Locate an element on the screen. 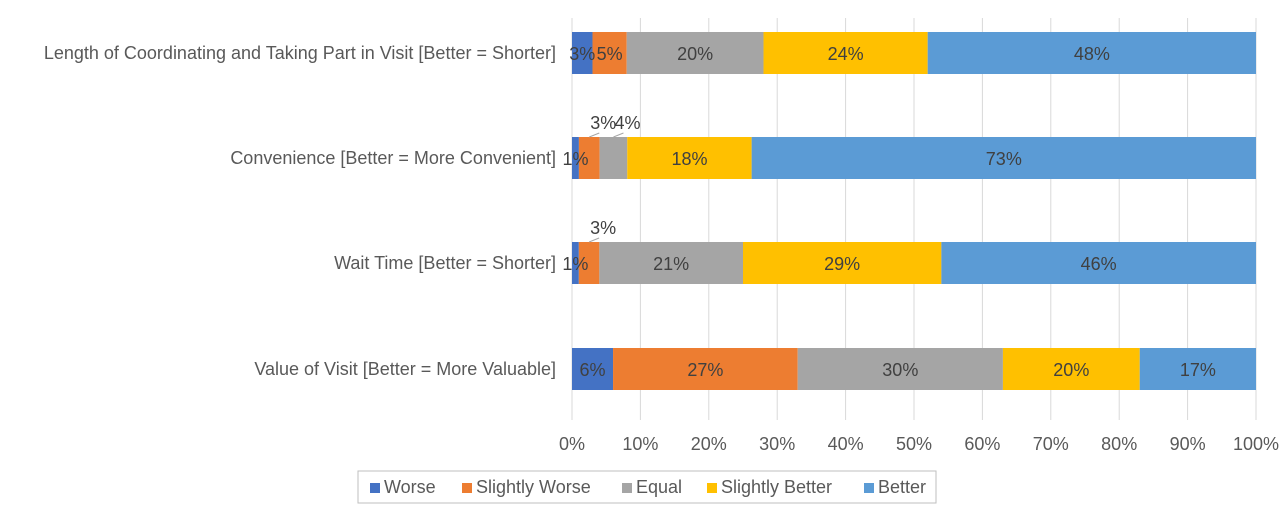 The image size is (1280, 505). data-label: 6% is located at coordinates (593, 370).